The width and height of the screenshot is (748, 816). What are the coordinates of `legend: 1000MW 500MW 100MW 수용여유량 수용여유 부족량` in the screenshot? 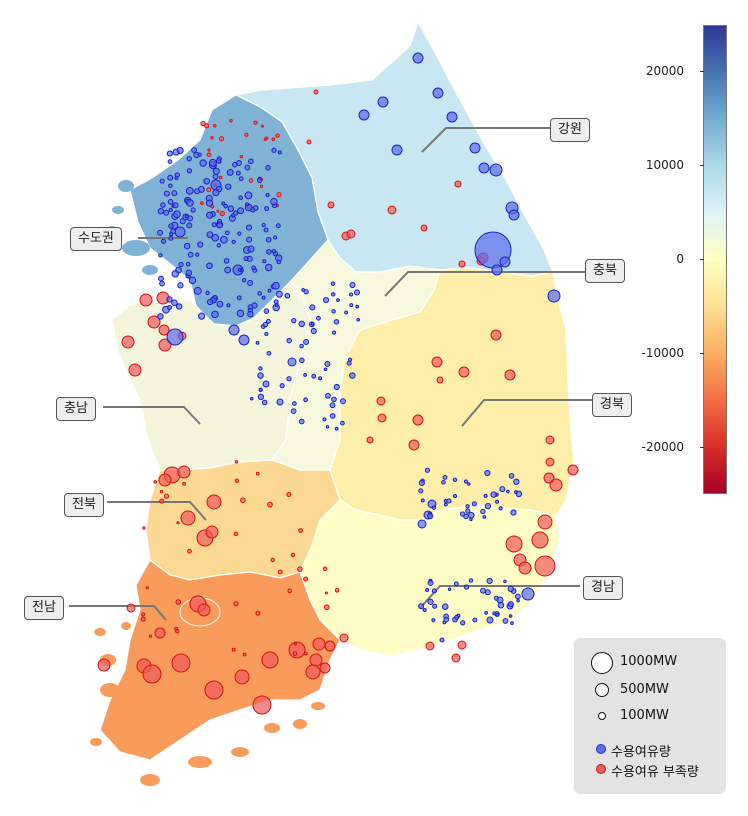 It's located at (650, 716).